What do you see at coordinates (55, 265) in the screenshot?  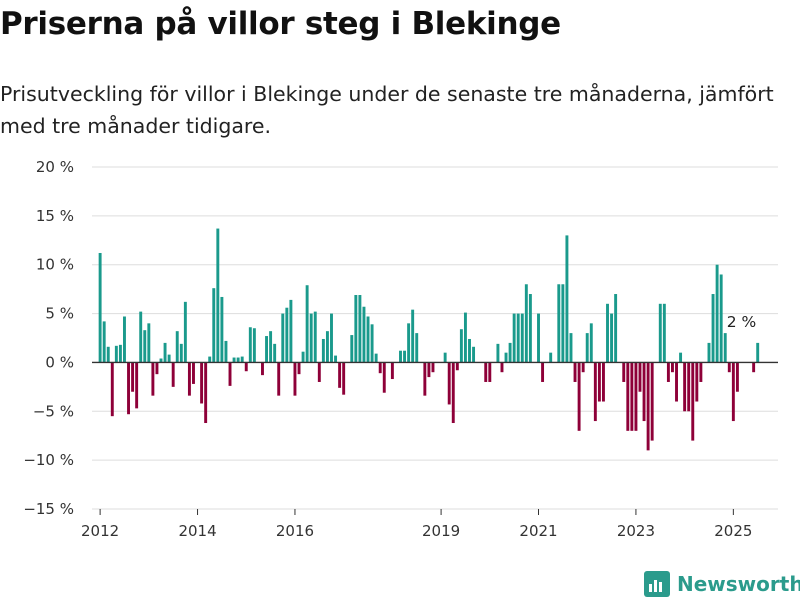 I see `y-tick-label: 10 %` at bounding box center [55, 265].